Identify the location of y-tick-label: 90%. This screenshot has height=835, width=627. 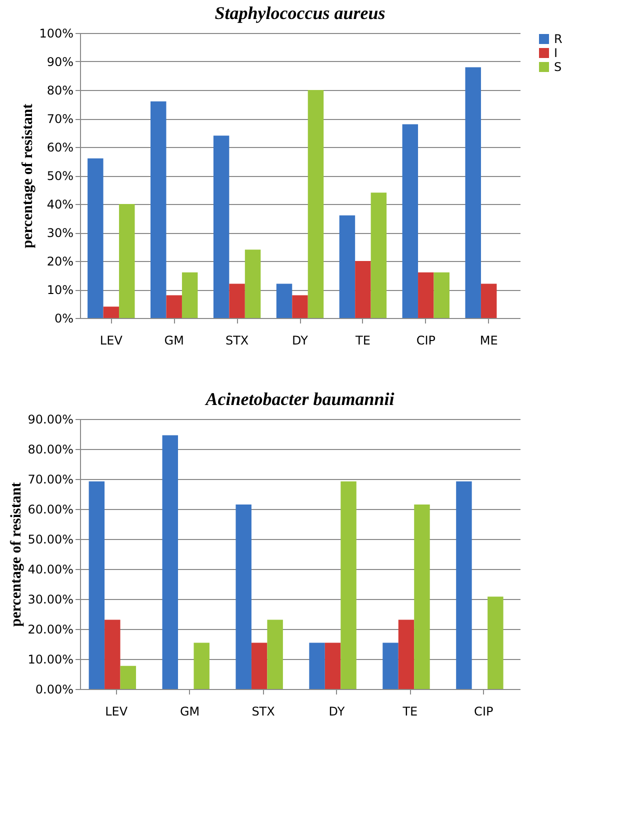
(60, 62).